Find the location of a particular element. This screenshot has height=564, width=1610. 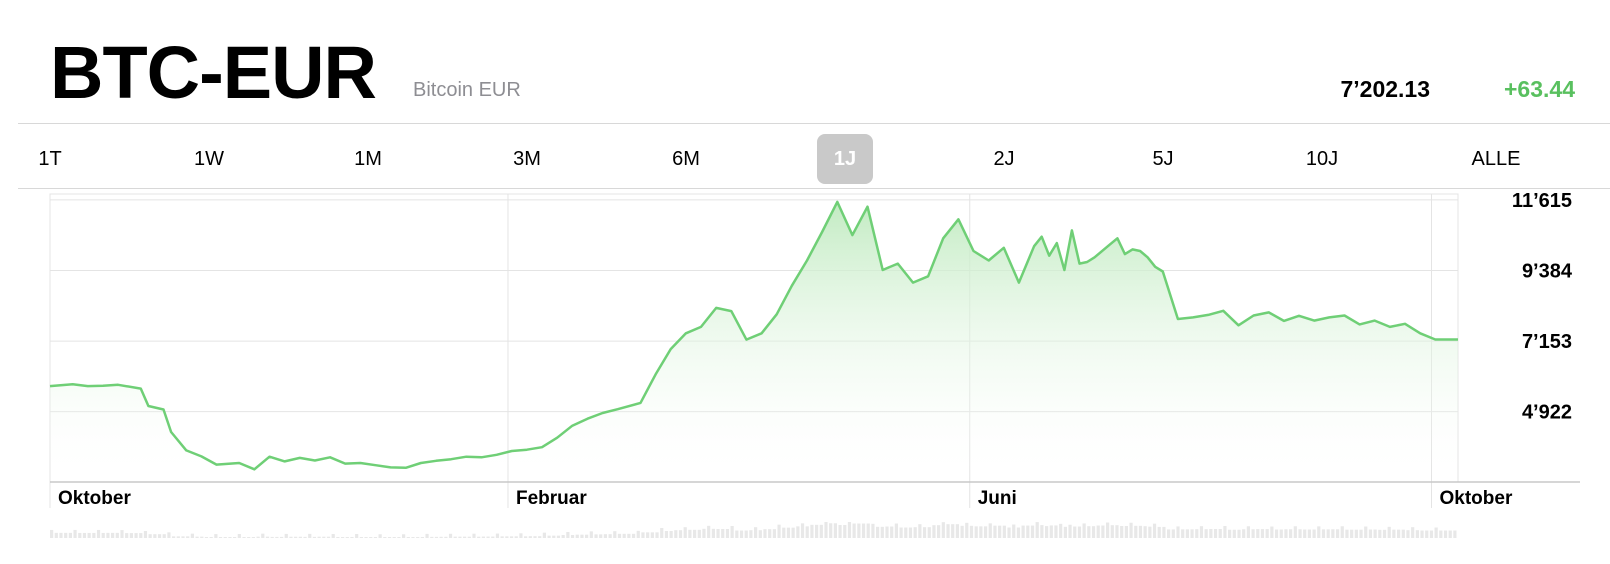

price-change: +63.44 is located at coordinates (1539, 89).